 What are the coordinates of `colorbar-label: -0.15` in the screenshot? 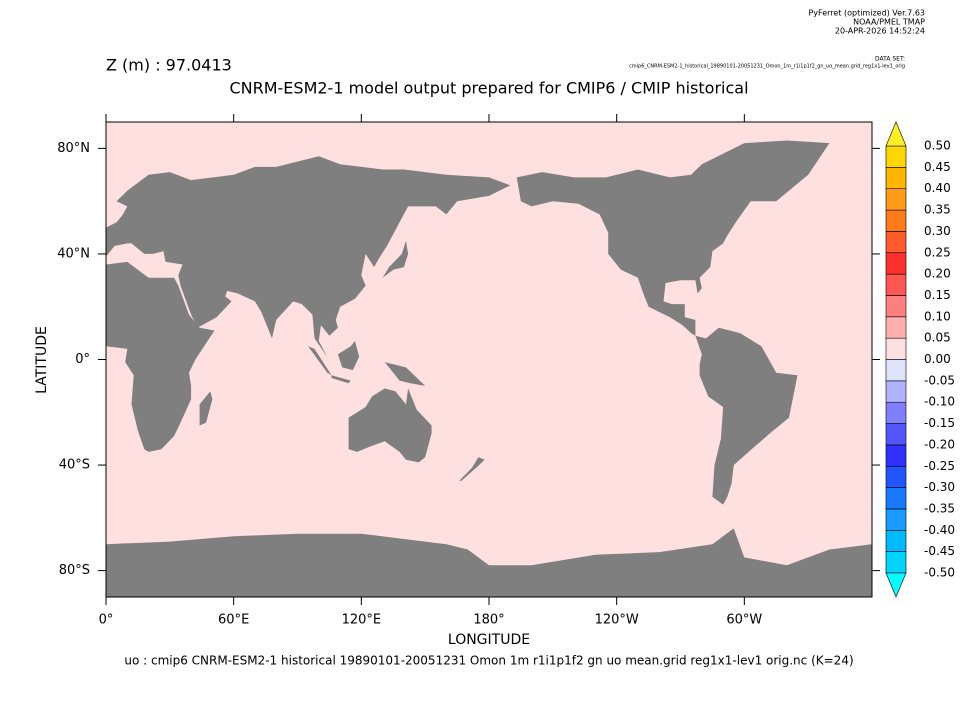 It's located at (939, 423).